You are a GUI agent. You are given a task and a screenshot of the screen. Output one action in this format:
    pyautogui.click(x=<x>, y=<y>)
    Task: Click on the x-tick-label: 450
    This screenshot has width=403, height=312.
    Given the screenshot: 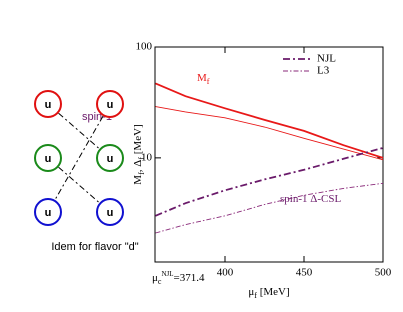 What is the action you would take?
    pyautogui.click(x=304, y=273)
    